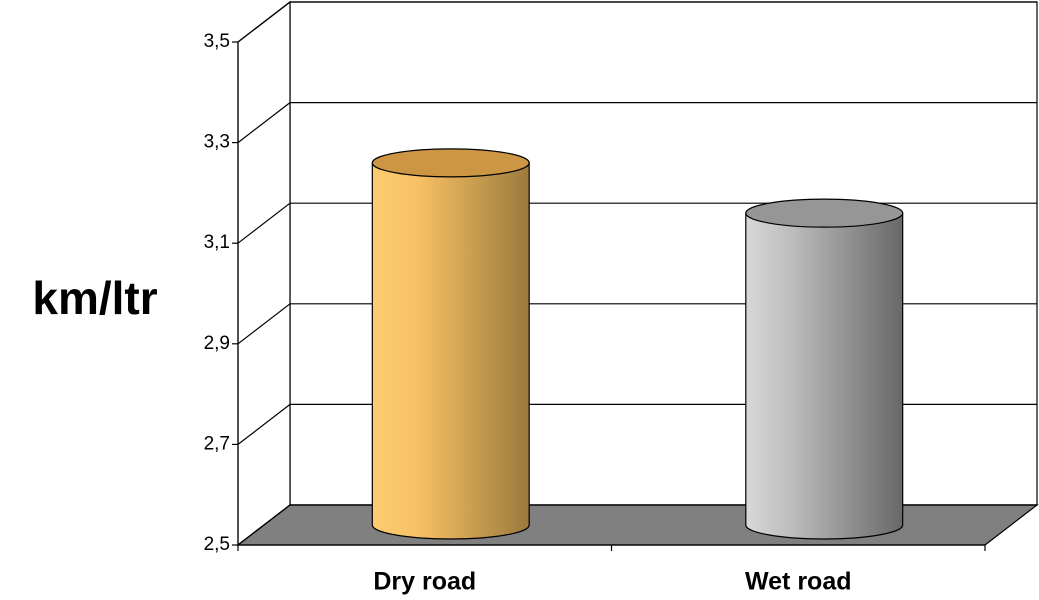 The image size is (1039, 600). What do you see at coordinates (217, 343) in the screenshot?
I see `y-tick-label: 2,9` at bounding box center [217, 343].